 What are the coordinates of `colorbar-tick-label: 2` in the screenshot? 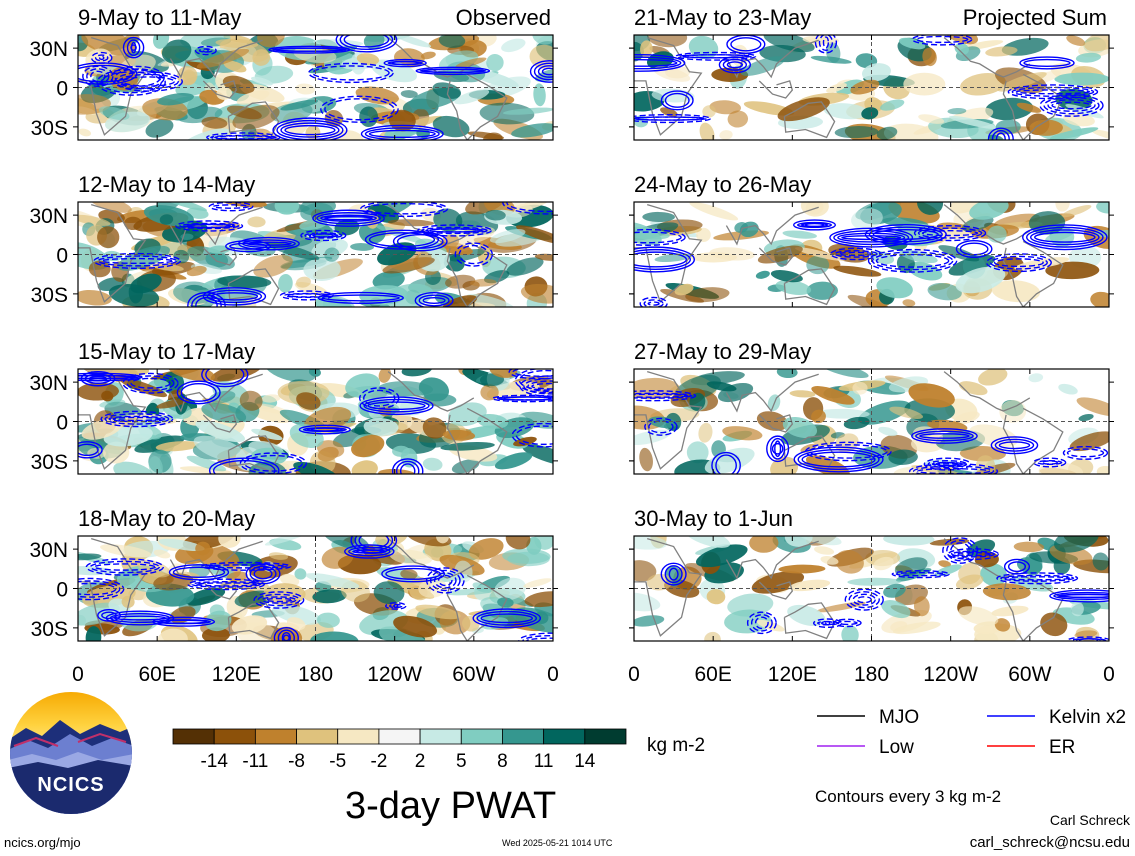 It's located at (420, 761).